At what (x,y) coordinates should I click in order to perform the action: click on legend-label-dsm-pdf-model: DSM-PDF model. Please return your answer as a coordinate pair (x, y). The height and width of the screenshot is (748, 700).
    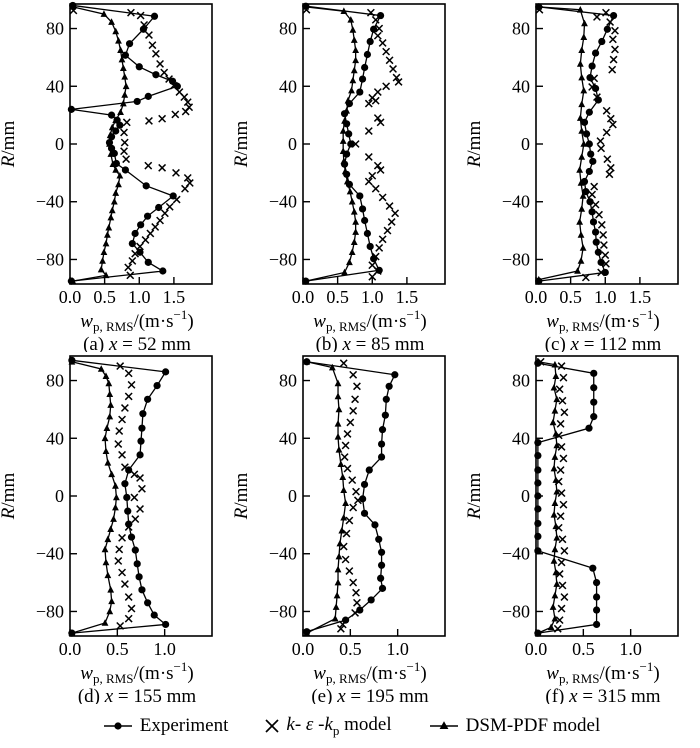
    Looking at the image, I should click on (533, 725).